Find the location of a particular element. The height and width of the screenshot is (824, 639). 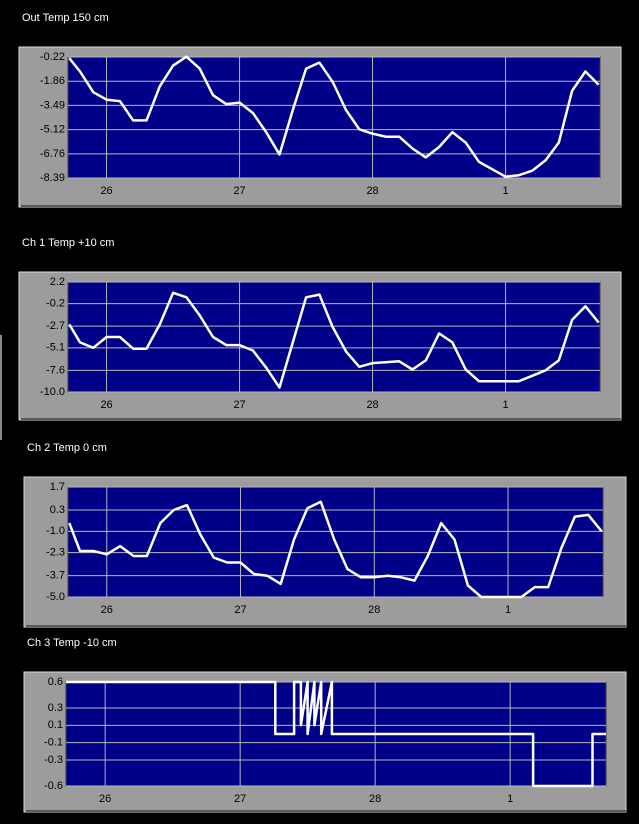

y-tick-label: -8.39 is located at coordinates (52, 178).